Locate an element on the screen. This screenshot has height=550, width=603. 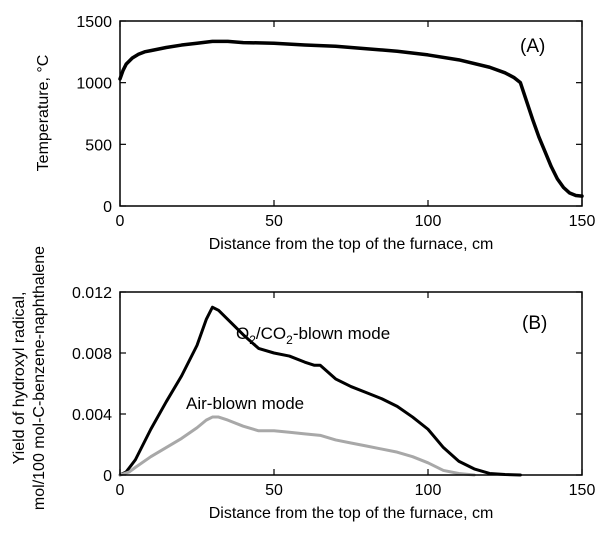
panel-b-y-tick-label: 0.012 is located at coordinates (92, 293).